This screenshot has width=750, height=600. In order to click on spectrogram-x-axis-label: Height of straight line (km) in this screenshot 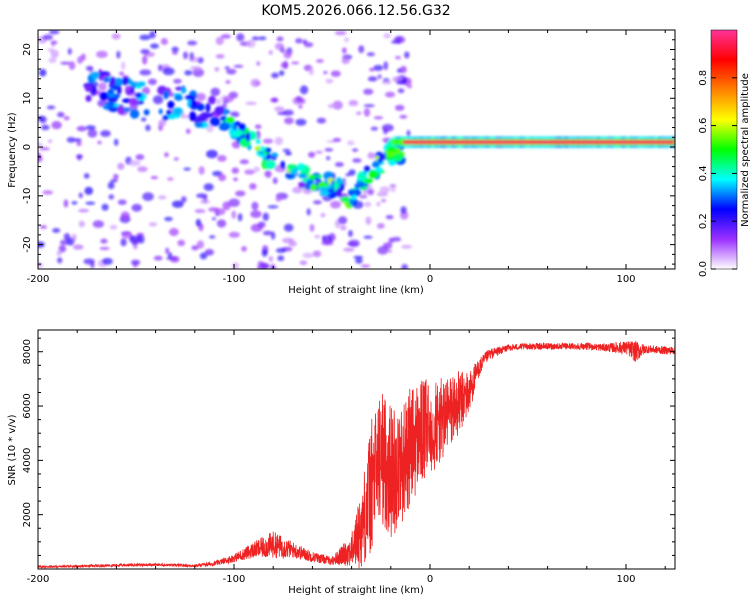, I will do `click(356, 290)`.